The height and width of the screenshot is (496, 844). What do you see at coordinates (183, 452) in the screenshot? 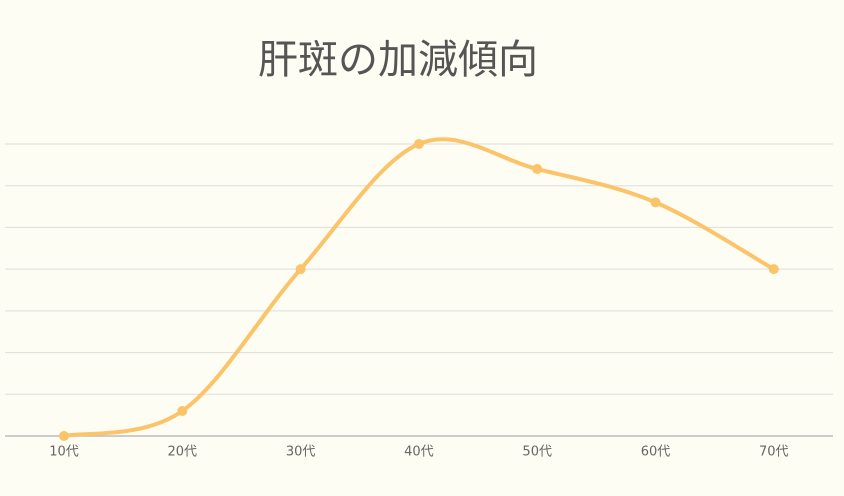
I see `x-tick-label: 20代` at bounding box center [183, 452].